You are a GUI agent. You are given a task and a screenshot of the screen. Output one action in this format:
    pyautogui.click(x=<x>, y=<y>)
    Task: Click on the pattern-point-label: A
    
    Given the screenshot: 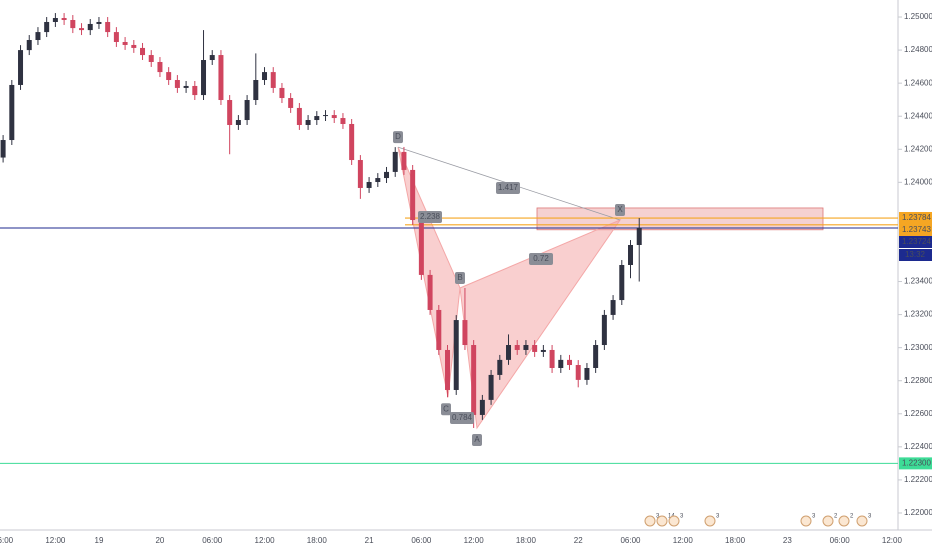 What is the action you would take?
    pyautogui.click(x=477, y=439)
    